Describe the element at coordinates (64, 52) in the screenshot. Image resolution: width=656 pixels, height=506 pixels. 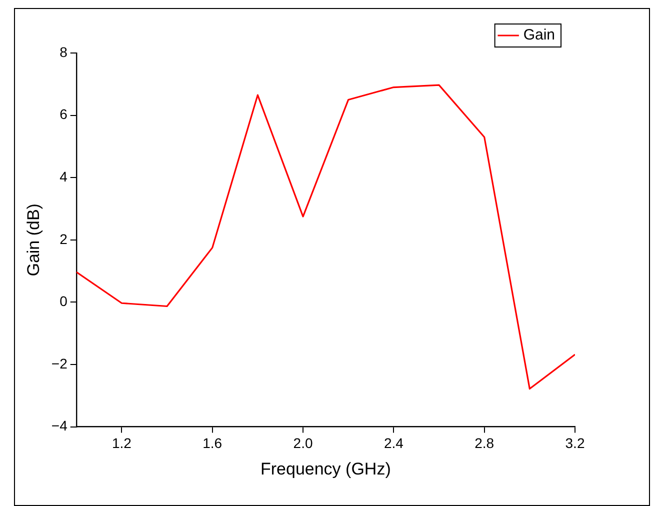
I see `y-tick-label: 8` at that location.